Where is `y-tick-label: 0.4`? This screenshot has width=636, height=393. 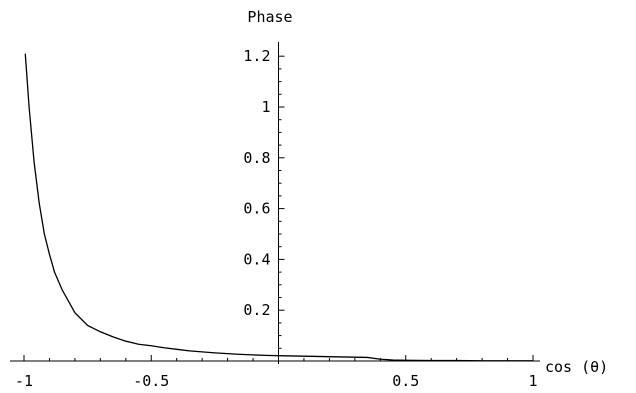 y-tick-label: 0.4 is located at coordinates (256, 259).